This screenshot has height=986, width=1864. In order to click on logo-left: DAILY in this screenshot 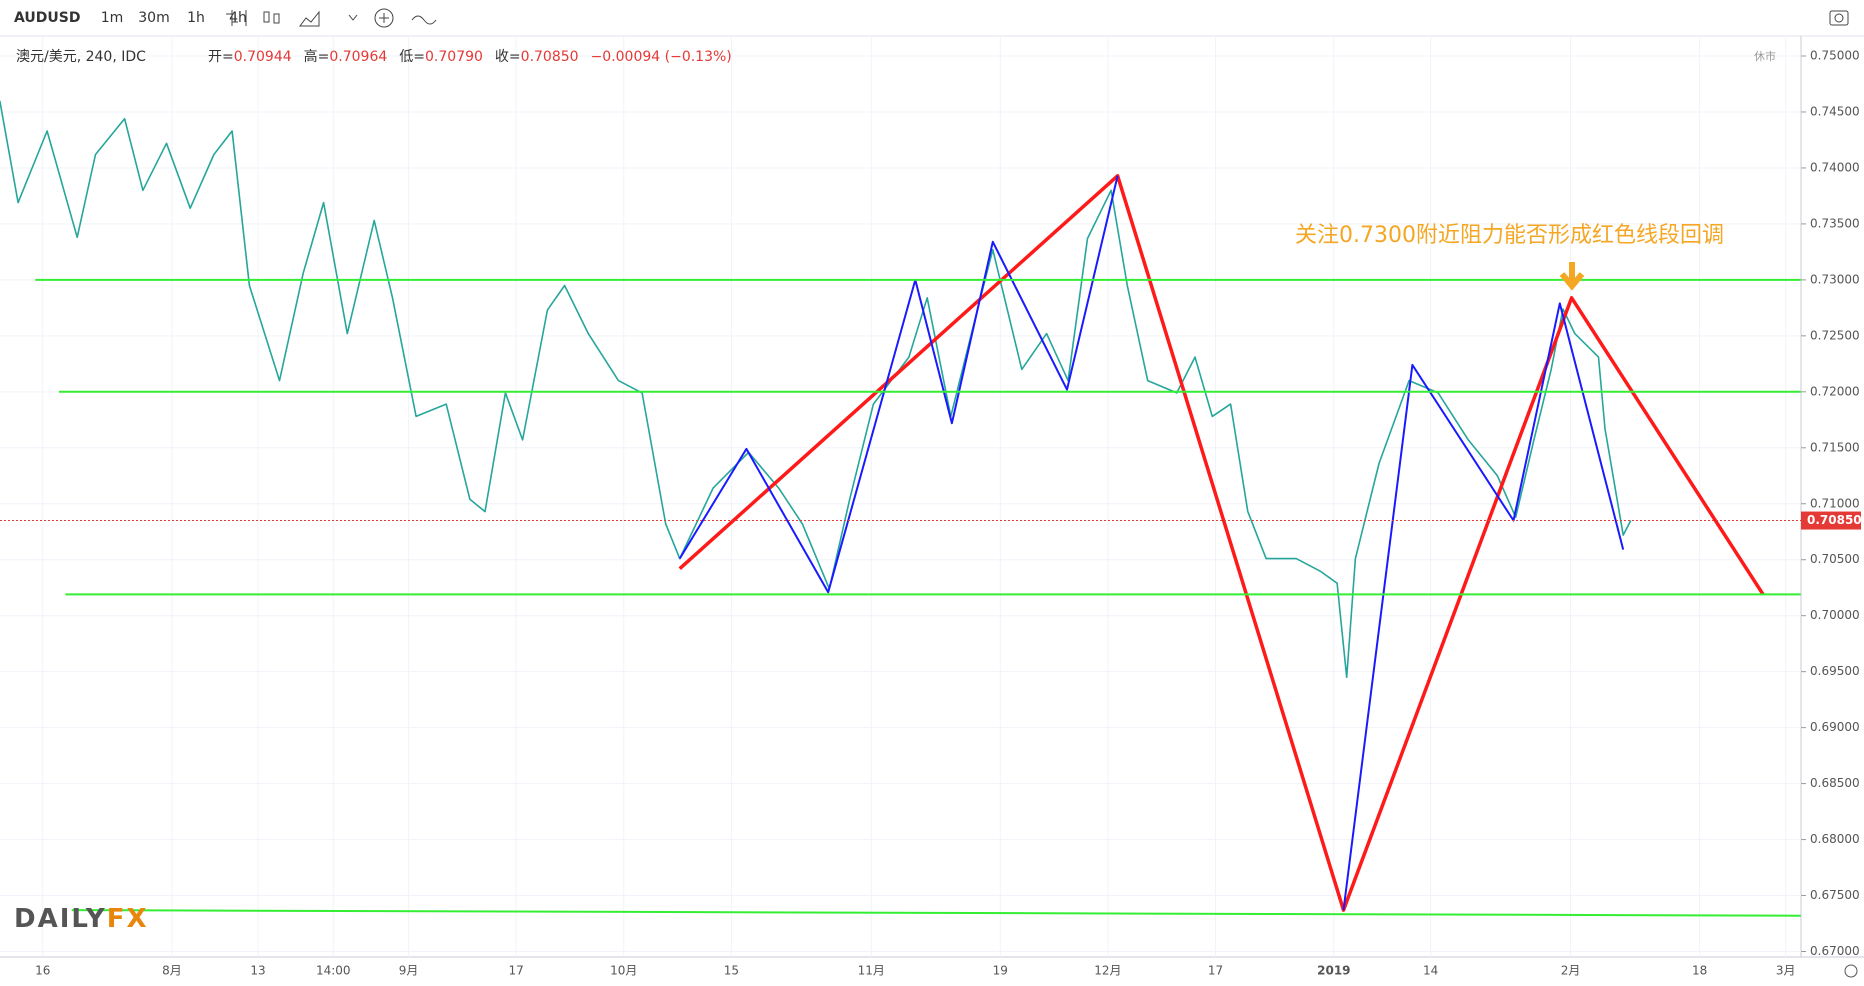, I will do `click(60, 919)`.